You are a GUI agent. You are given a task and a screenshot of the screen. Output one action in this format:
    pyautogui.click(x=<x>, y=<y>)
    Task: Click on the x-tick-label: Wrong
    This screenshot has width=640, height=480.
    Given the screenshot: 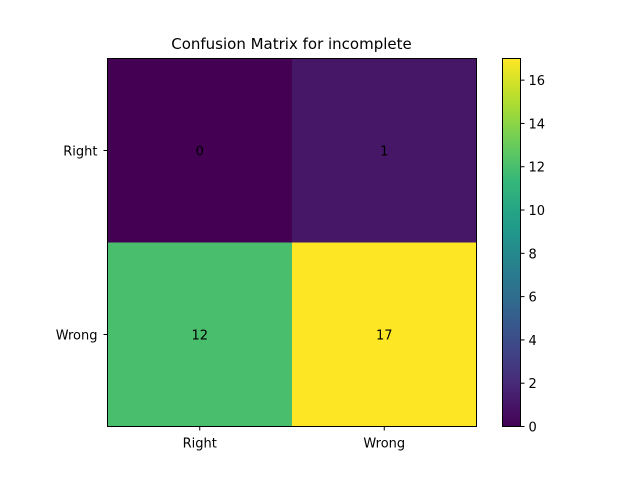 What is the action you would take?
    pyautogui.click(x=384, y=444)
    